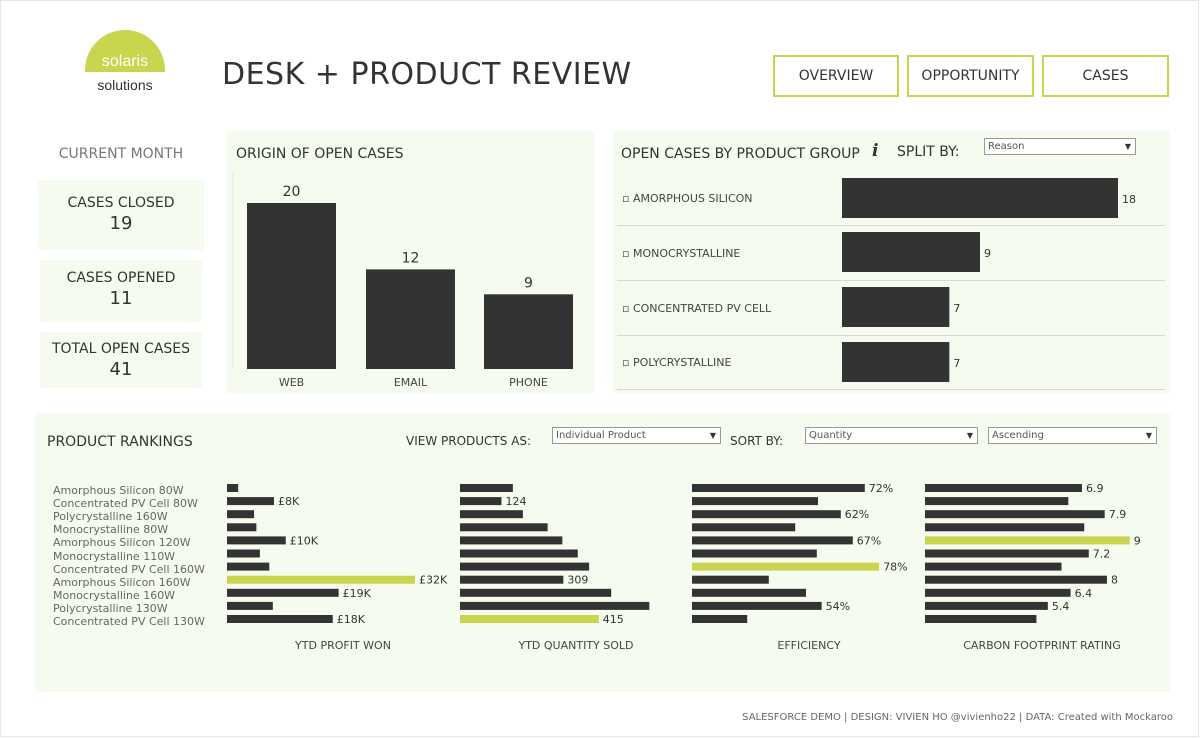 Image resolution: width=1200 pixels, height=738 pixels. I want to click on view-products-value: Individual Product, so click(601, 435).